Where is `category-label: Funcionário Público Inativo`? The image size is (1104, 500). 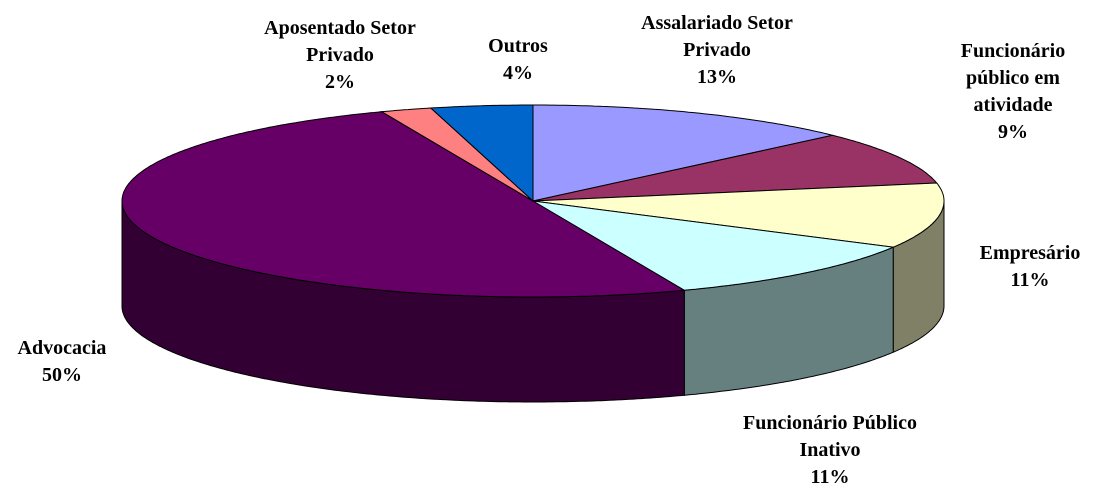 category-label: Funcionário Público Inativo is located at coordinates (830, 436).